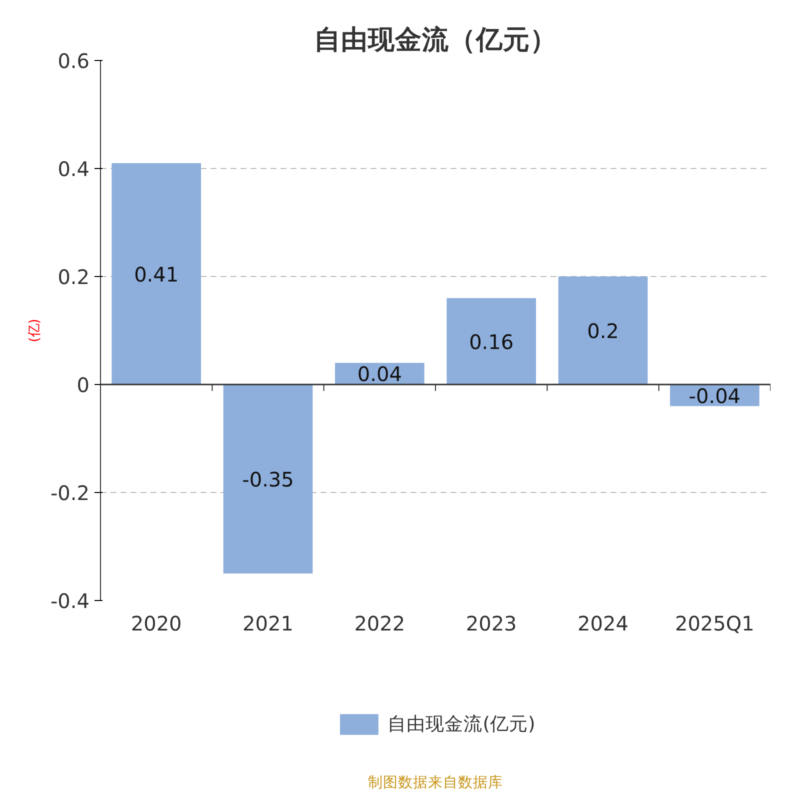 This screenshot has height=800, width=800. Describe the element at coordinates (435, 40) in the screenshot. I see `chart-title: 自由现金流（亿元）` at that location.